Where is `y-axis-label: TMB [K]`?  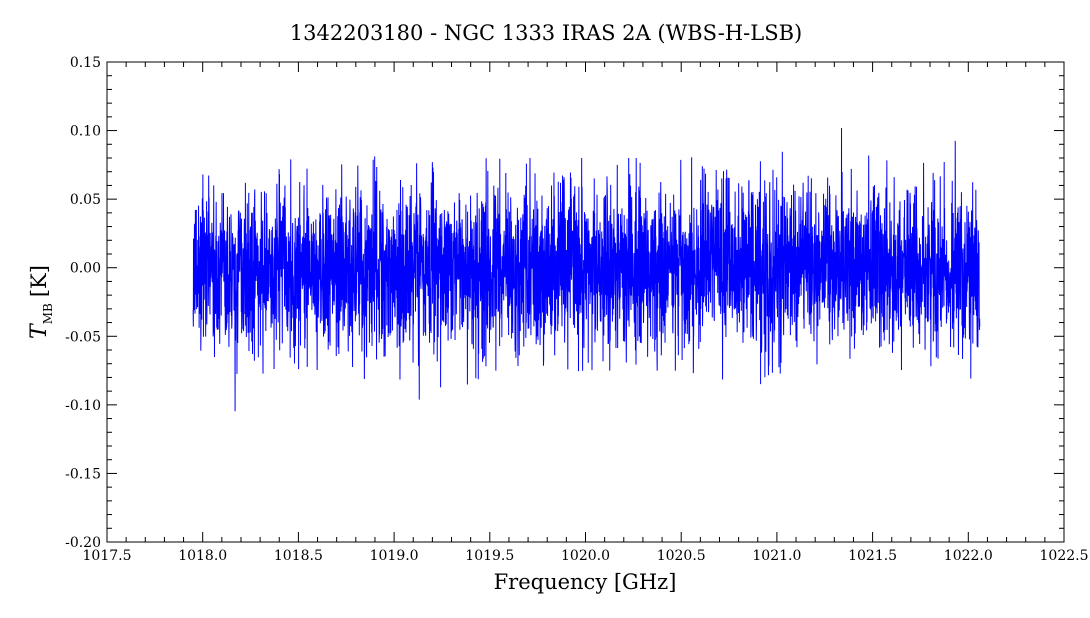 y-axis-label: TMB [K] is located at coordinates (41, 302).